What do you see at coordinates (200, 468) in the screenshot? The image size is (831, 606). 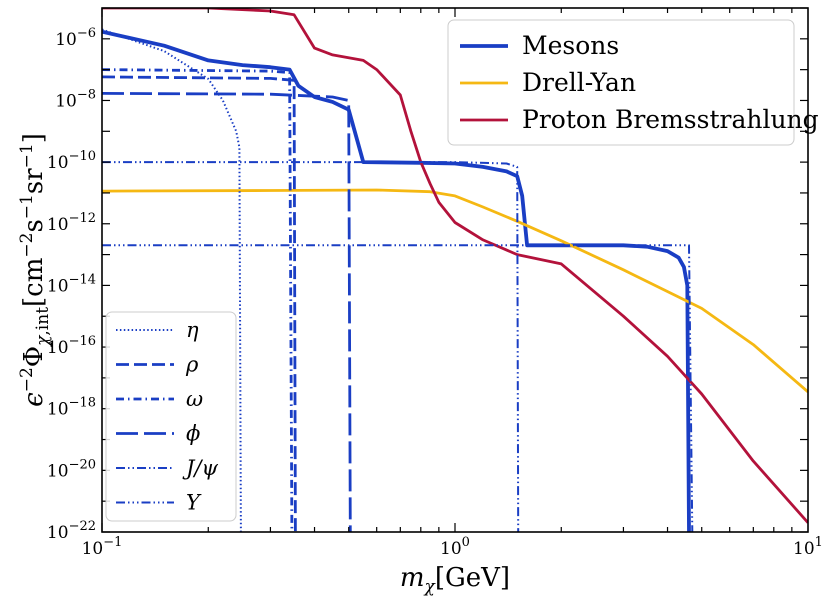 I see `legend-mesons-label: J/ψ` at bounding box center [200, 468].